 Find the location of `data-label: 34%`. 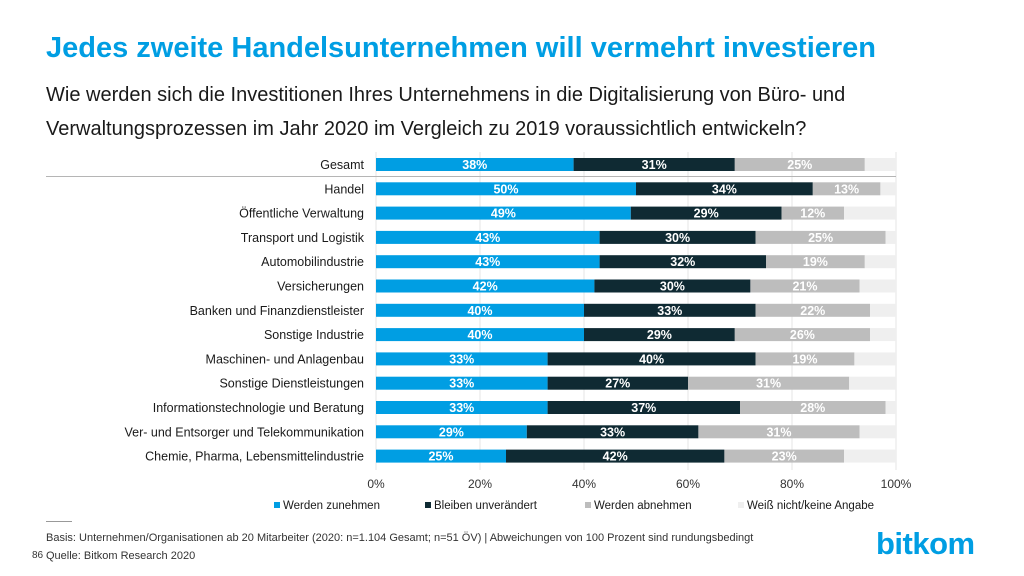

data-label: 34% is located at coordinates (724, 189).